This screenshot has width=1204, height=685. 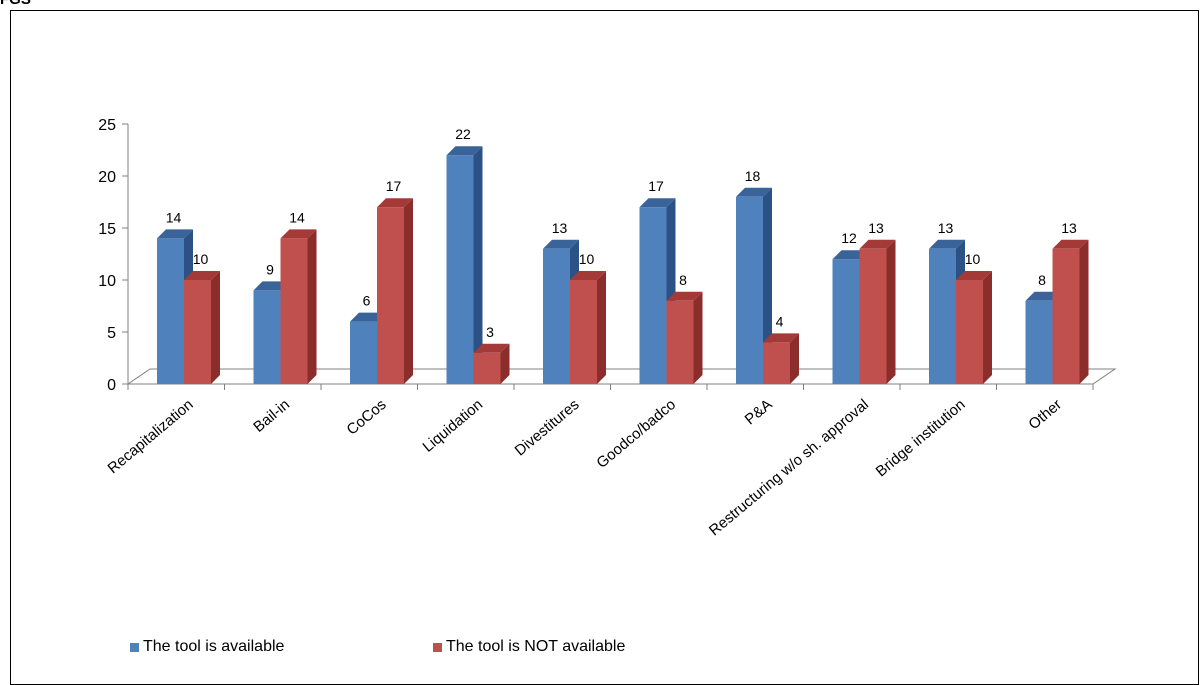 I want to click on category-label: Goodco/badco, so click(x=636, y=434).